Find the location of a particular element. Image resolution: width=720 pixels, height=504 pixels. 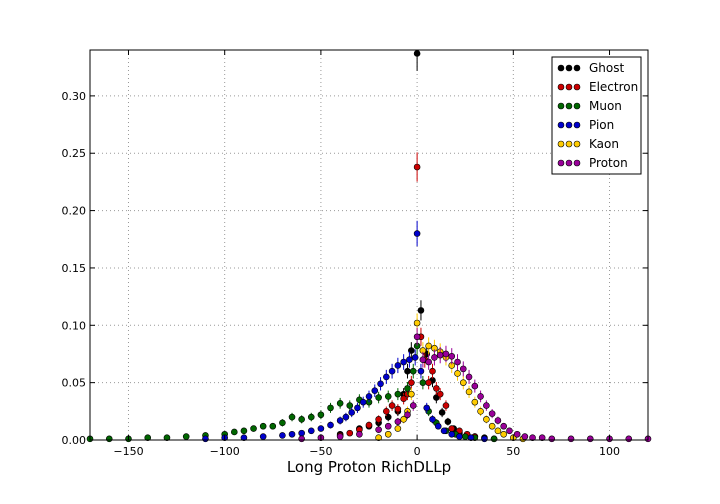

legend-item-muon: Muon is located at coordinates (589, 106).